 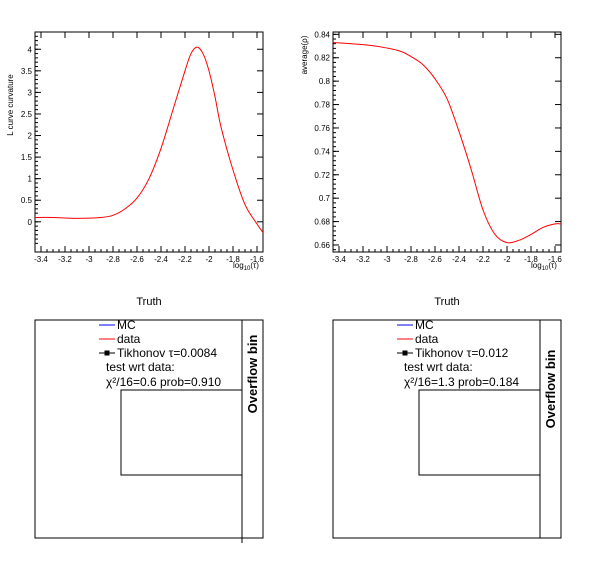 I want to click on avgrho-x-tick-label: -1.8, so click(x=531, y=259).